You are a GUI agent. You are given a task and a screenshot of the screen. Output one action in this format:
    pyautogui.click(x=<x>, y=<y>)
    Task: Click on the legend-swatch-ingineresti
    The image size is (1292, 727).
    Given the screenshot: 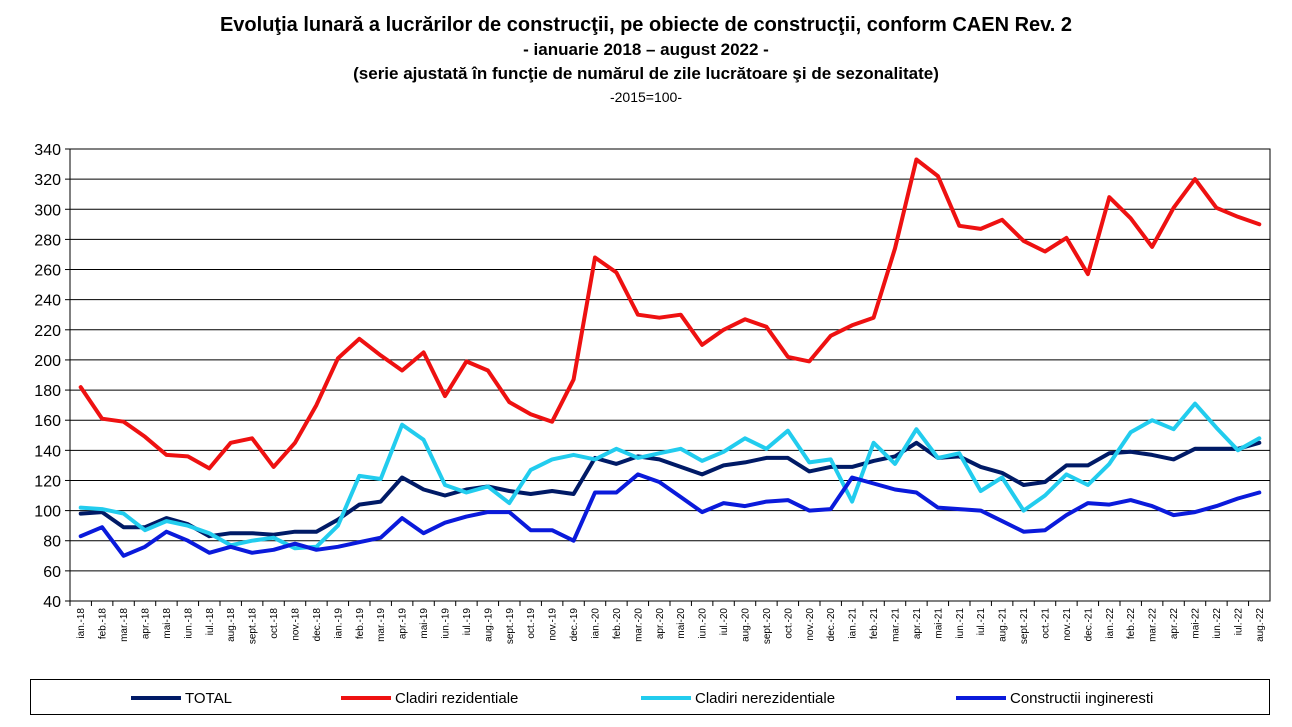 What is the action you would take?
    pyautogui.click(x=981, y=698)
    